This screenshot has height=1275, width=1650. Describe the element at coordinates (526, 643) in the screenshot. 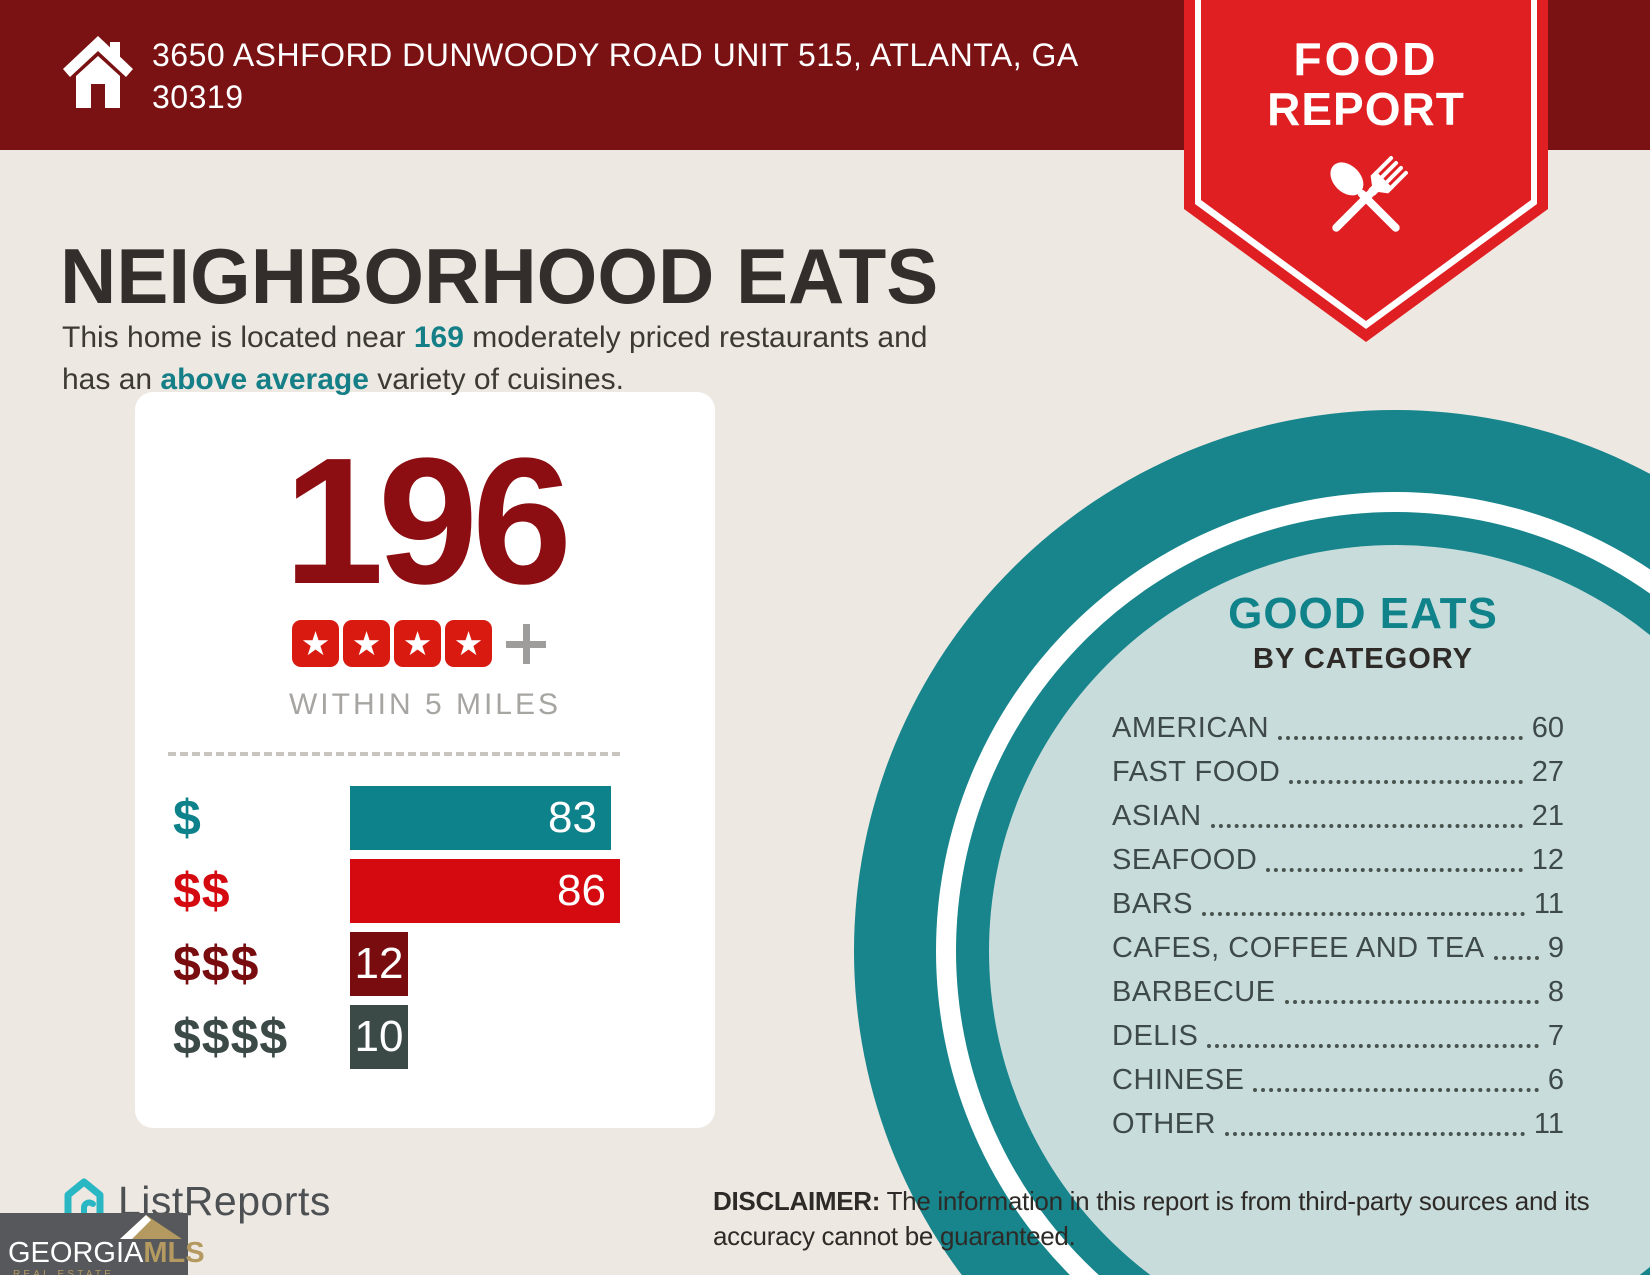

I see `plus-icon` at that location.